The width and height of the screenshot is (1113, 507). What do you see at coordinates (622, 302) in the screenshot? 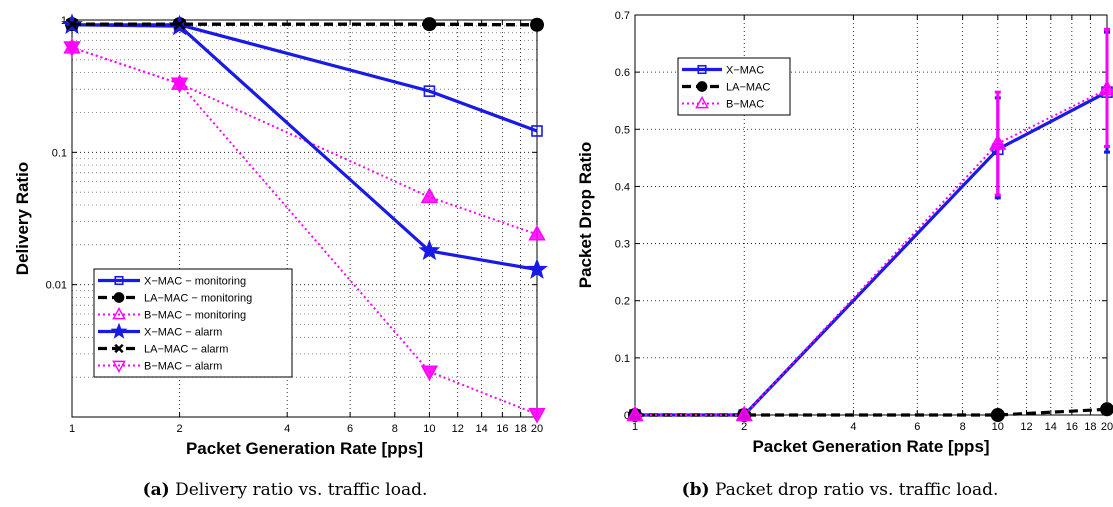
I see `y-tick-label: 0.2` at bounding box center [622, 302].